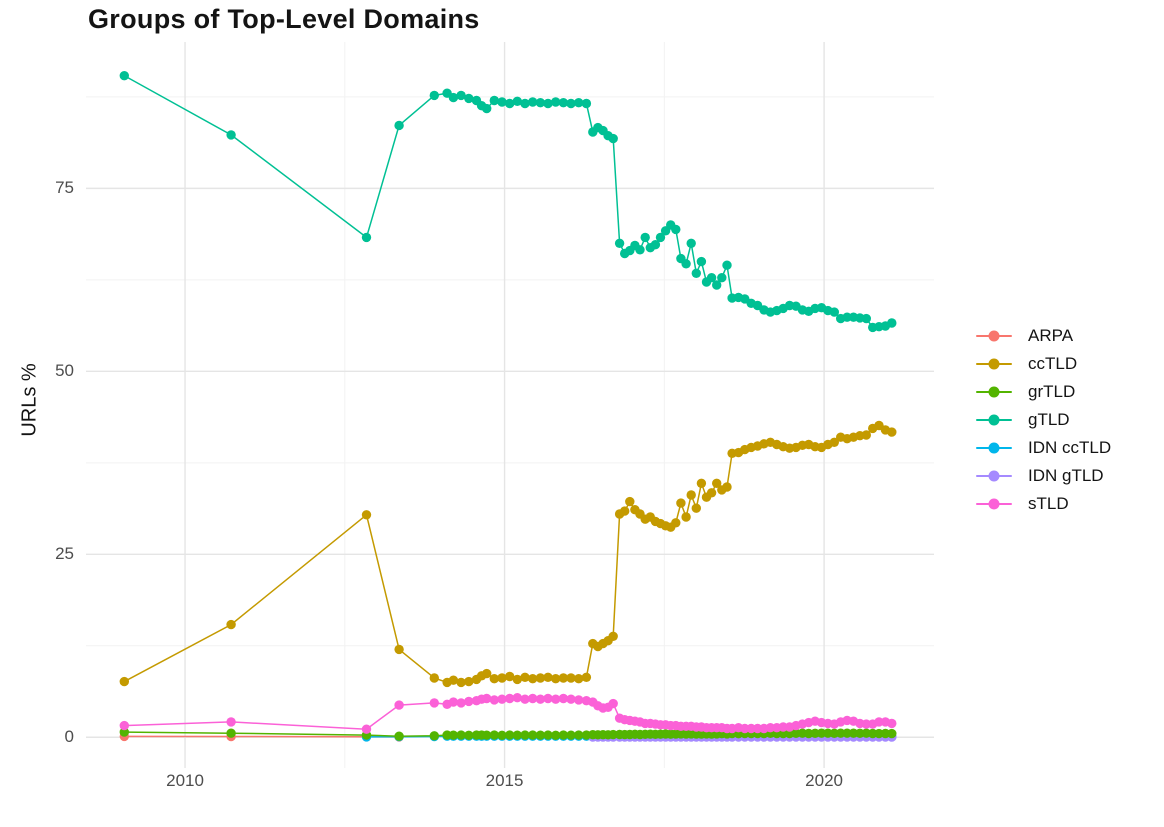 The image size is (1164, 827). Describe the element at coordinates (185, 780) in the screenshot. I see `x-tick-label: 2010` at that location.